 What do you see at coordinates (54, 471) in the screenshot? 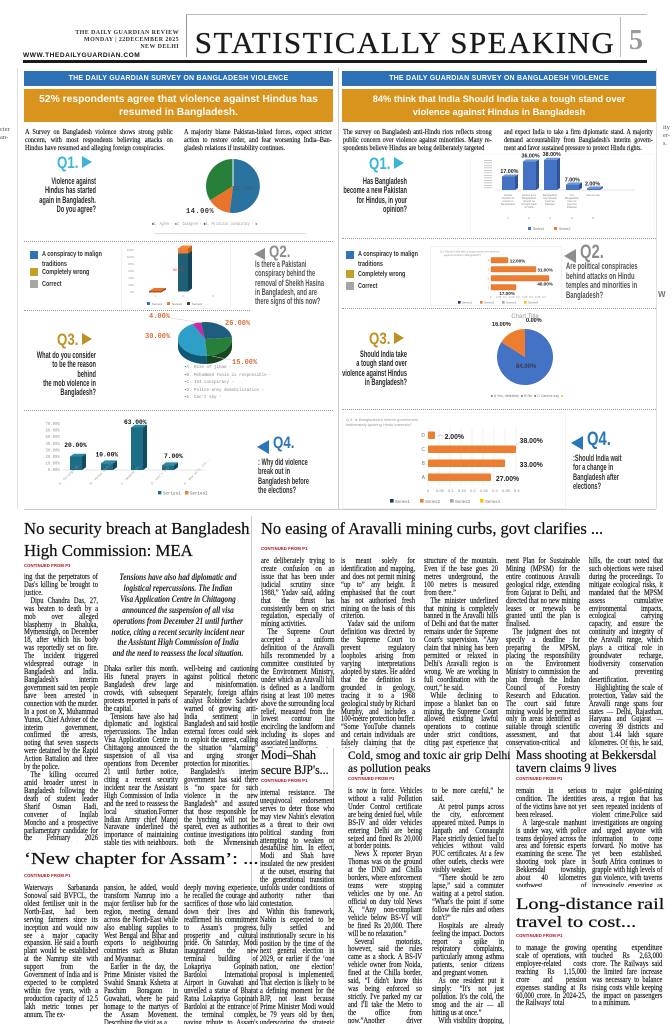
I see `svg-text: 0.00%` at bounding box center [54, 471].